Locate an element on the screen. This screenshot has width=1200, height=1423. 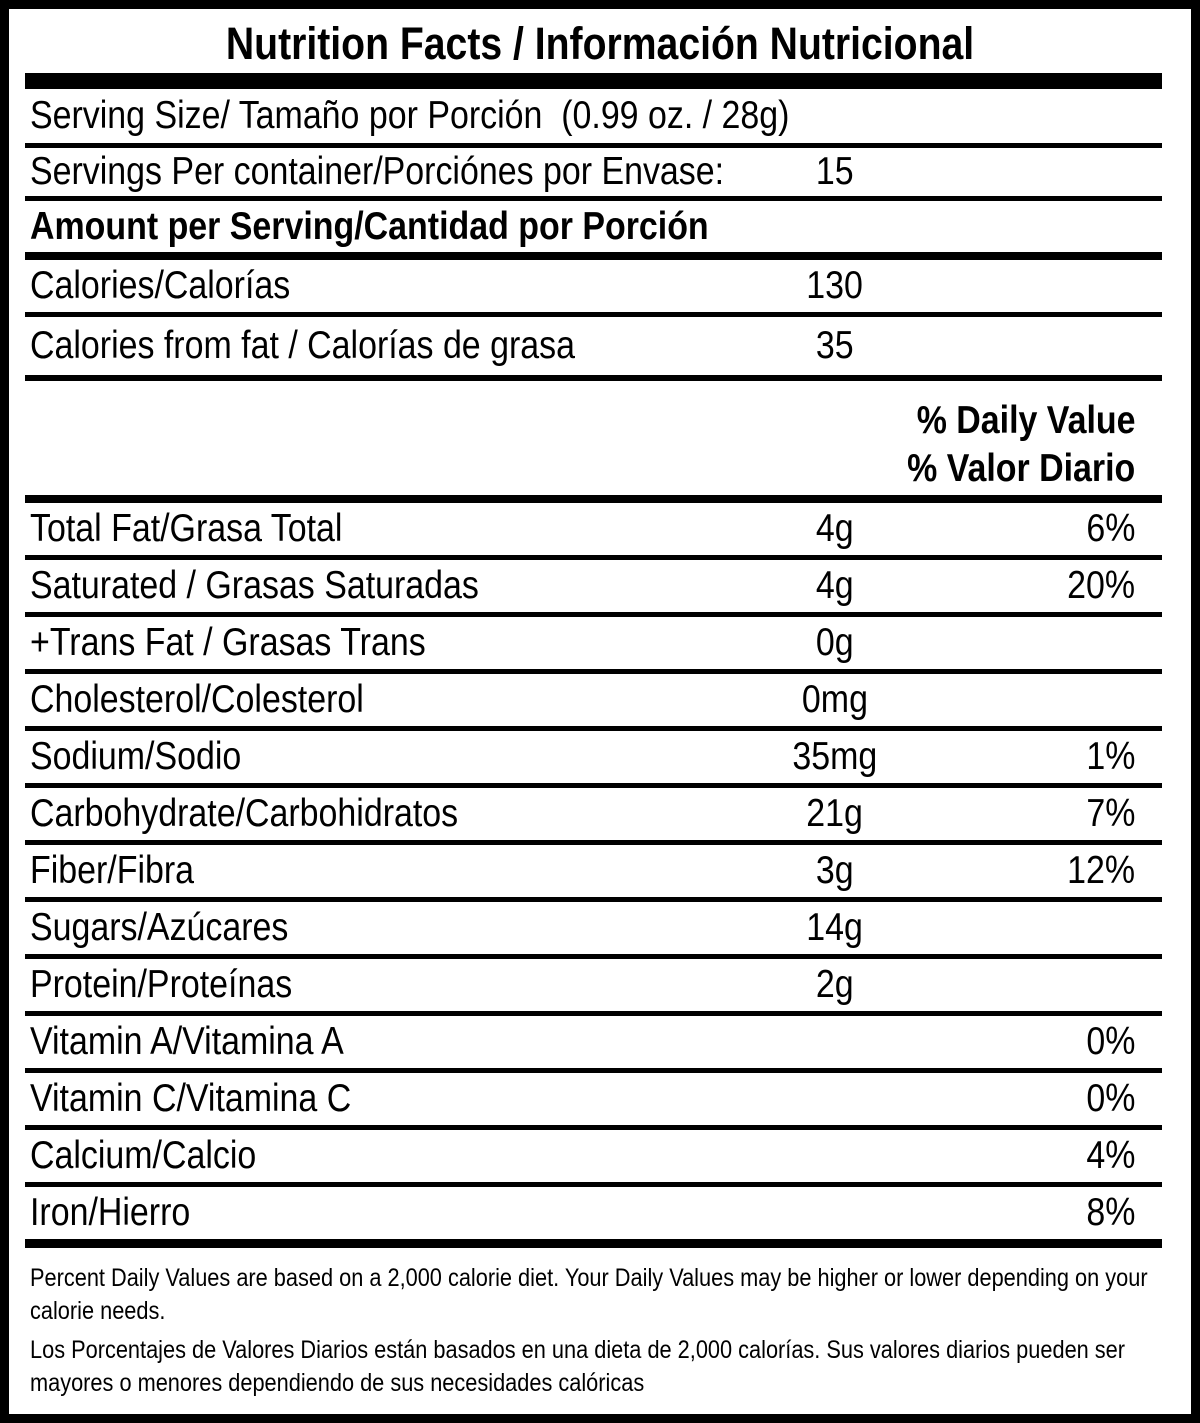
daily-value-header-en: % Daily Value is located at coordinates (1025, 420).